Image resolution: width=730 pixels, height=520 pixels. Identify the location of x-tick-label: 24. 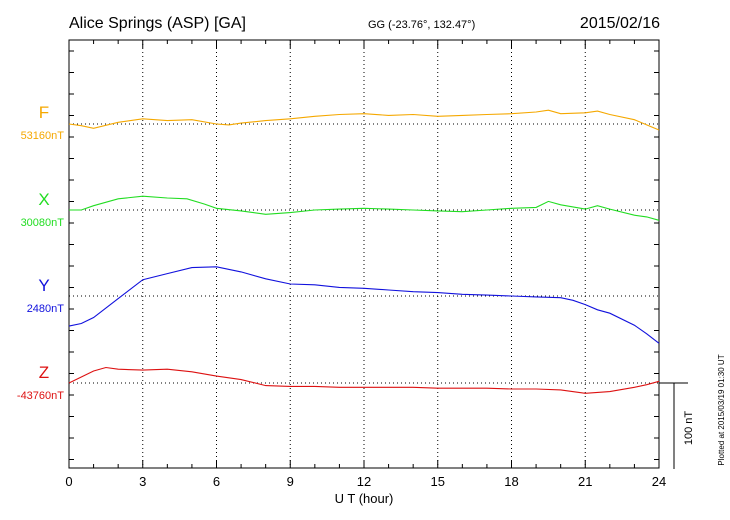
(659, 481).